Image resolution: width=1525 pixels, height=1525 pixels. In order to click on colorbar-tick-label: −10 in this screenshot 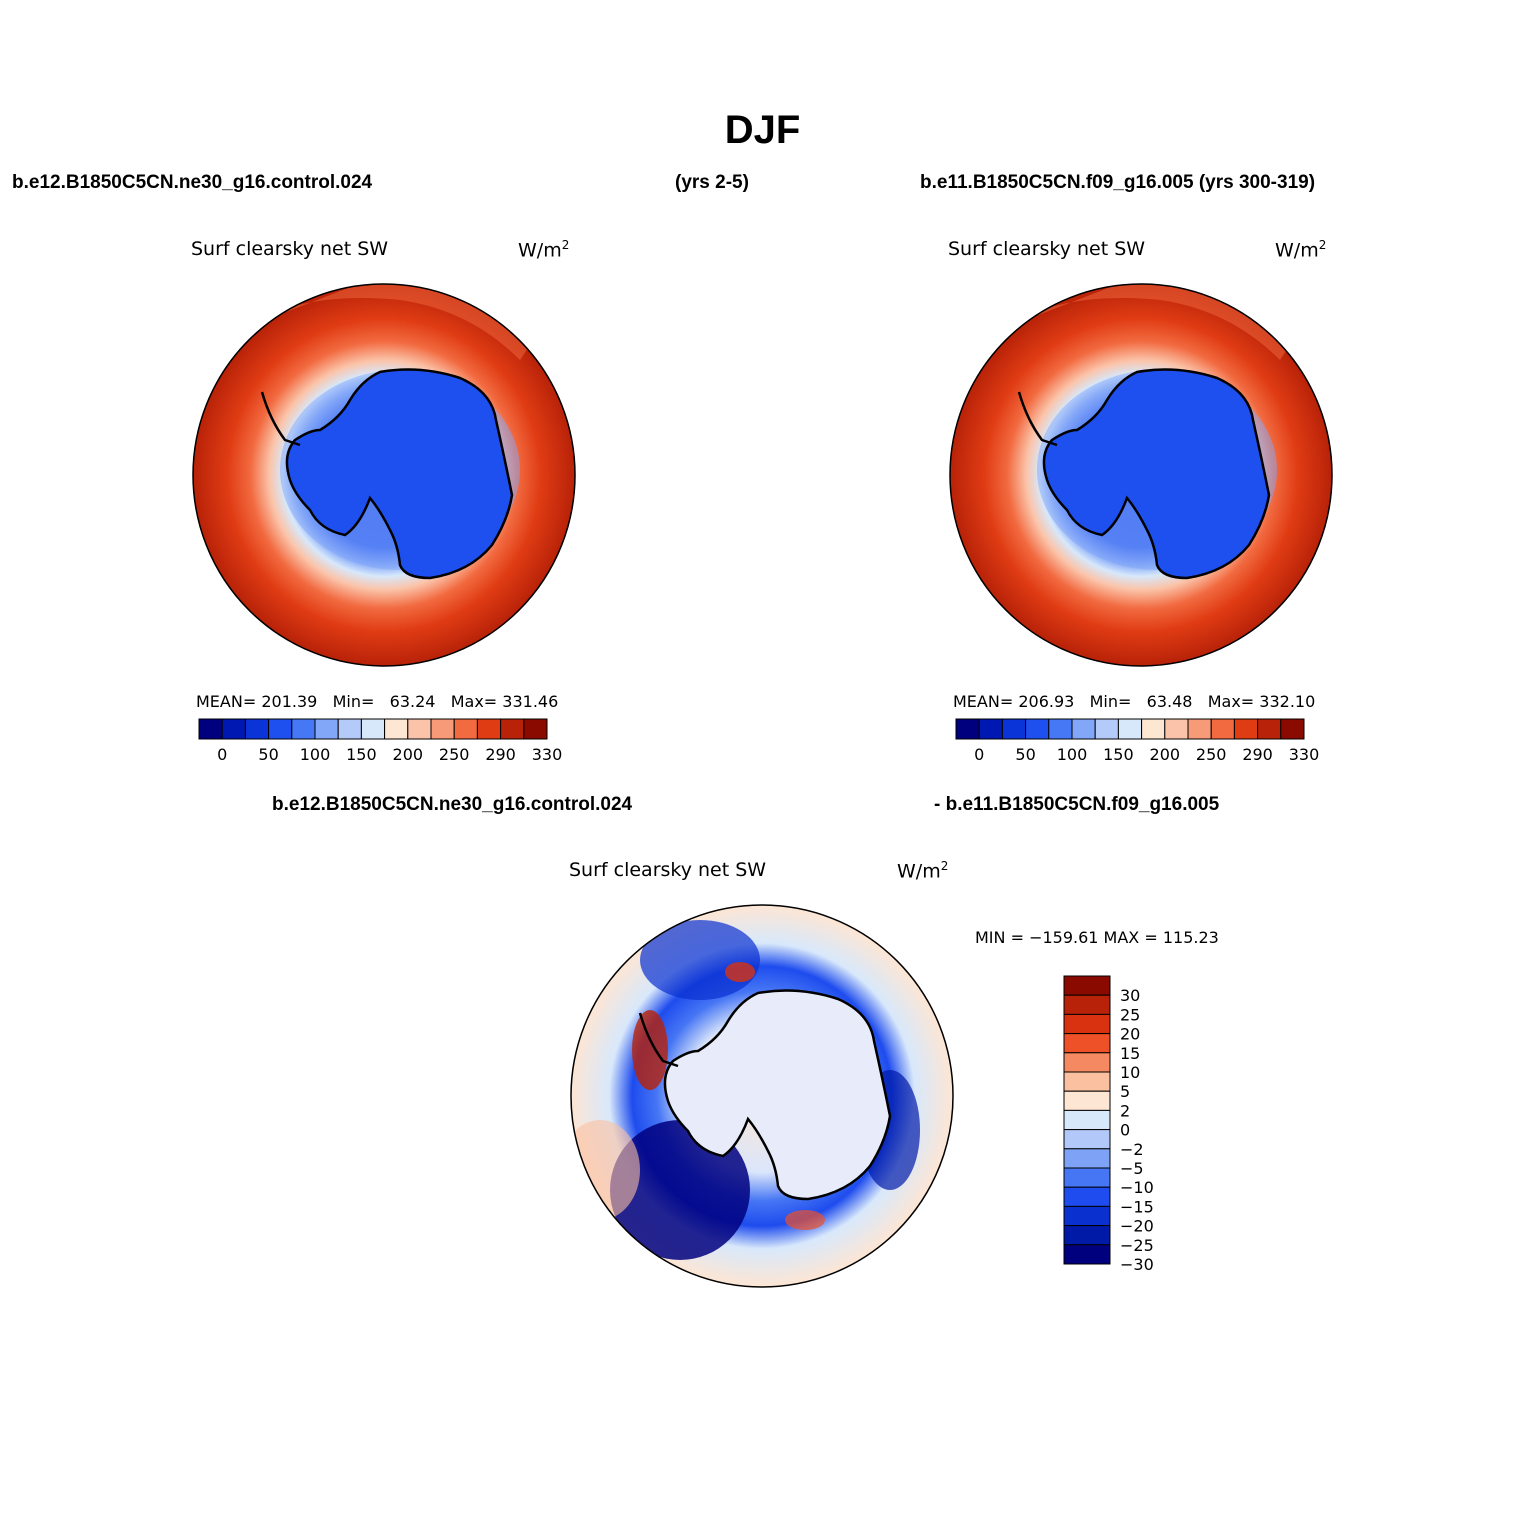, I will do `click(1137, 1187)`.